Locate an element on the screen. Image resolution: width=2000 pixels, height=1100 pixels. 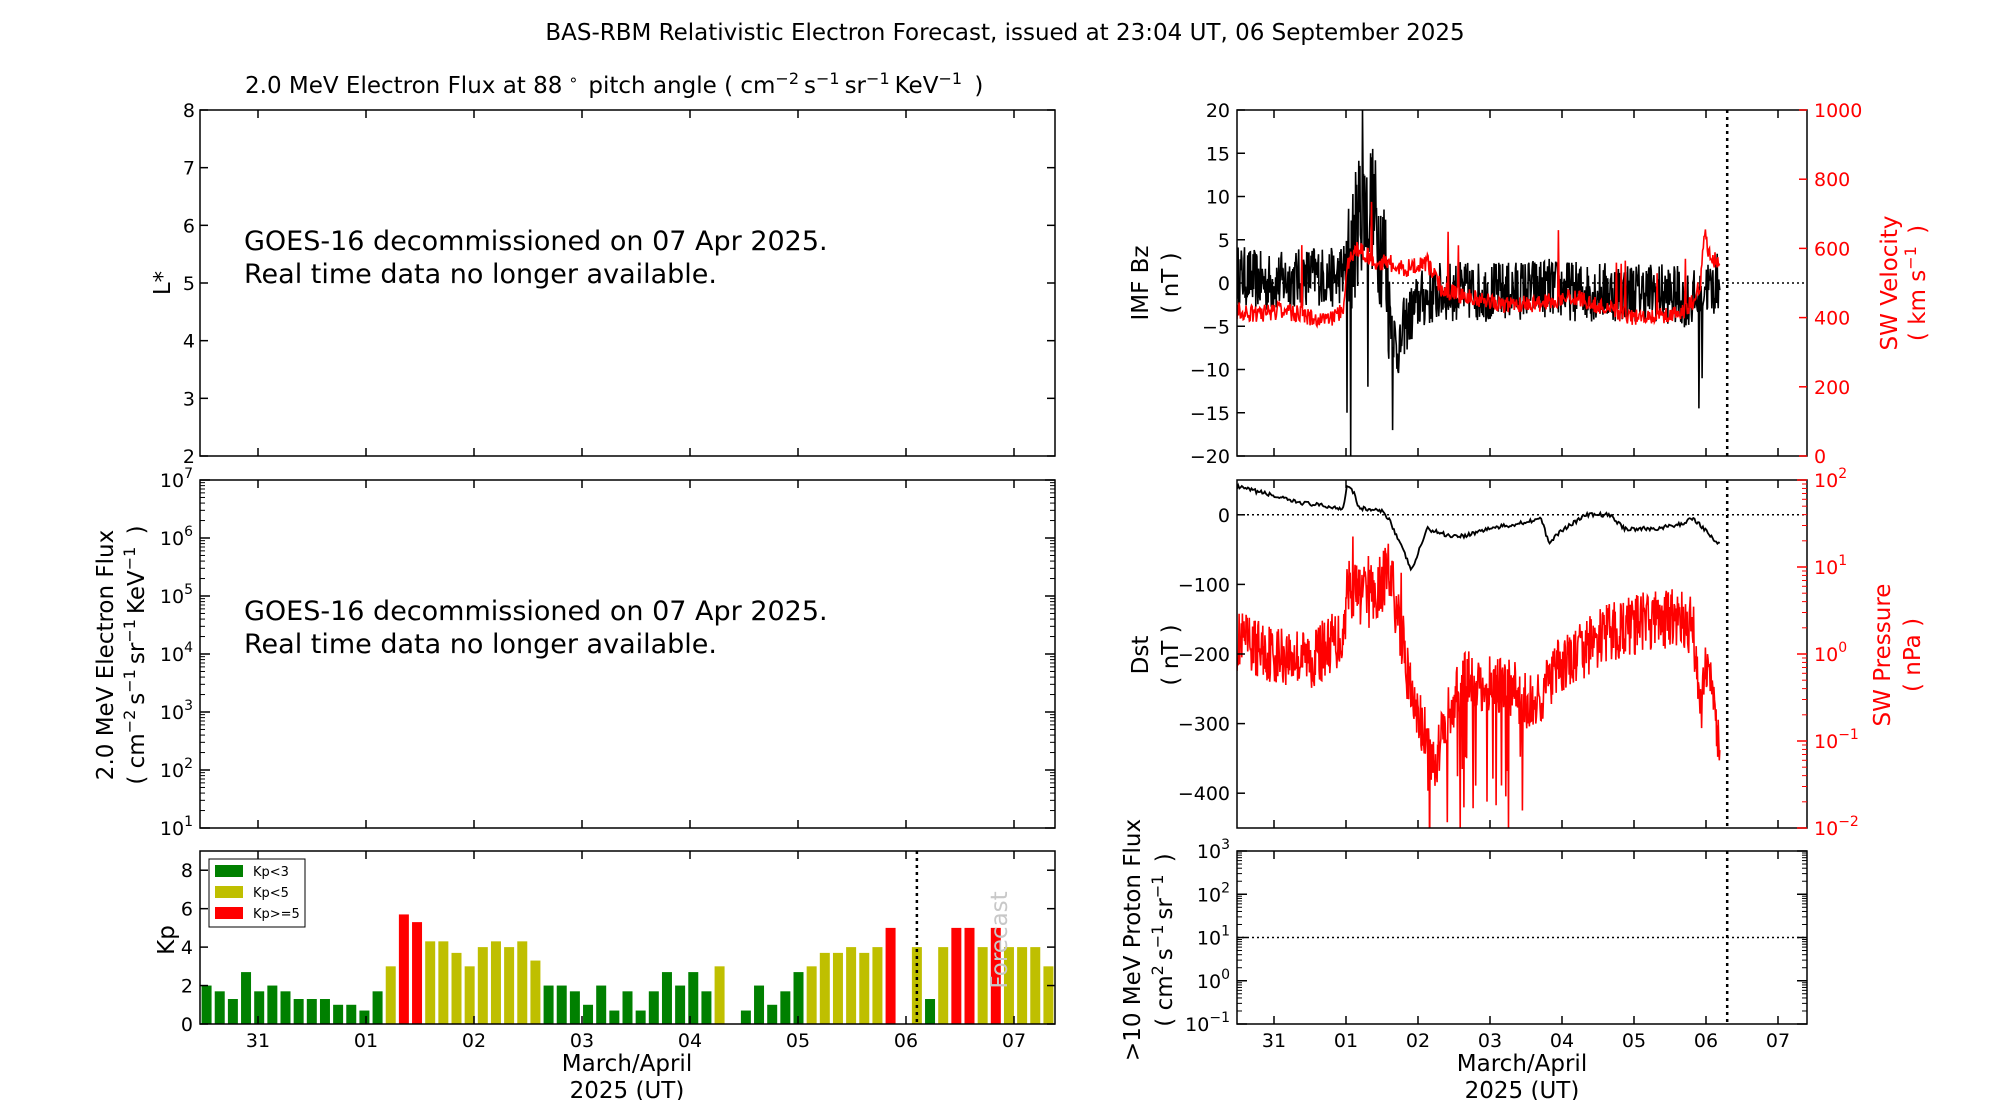
lstar-title-main: 2.0 MeV Electron Flux at 88 is located at coordinates (403, 86).